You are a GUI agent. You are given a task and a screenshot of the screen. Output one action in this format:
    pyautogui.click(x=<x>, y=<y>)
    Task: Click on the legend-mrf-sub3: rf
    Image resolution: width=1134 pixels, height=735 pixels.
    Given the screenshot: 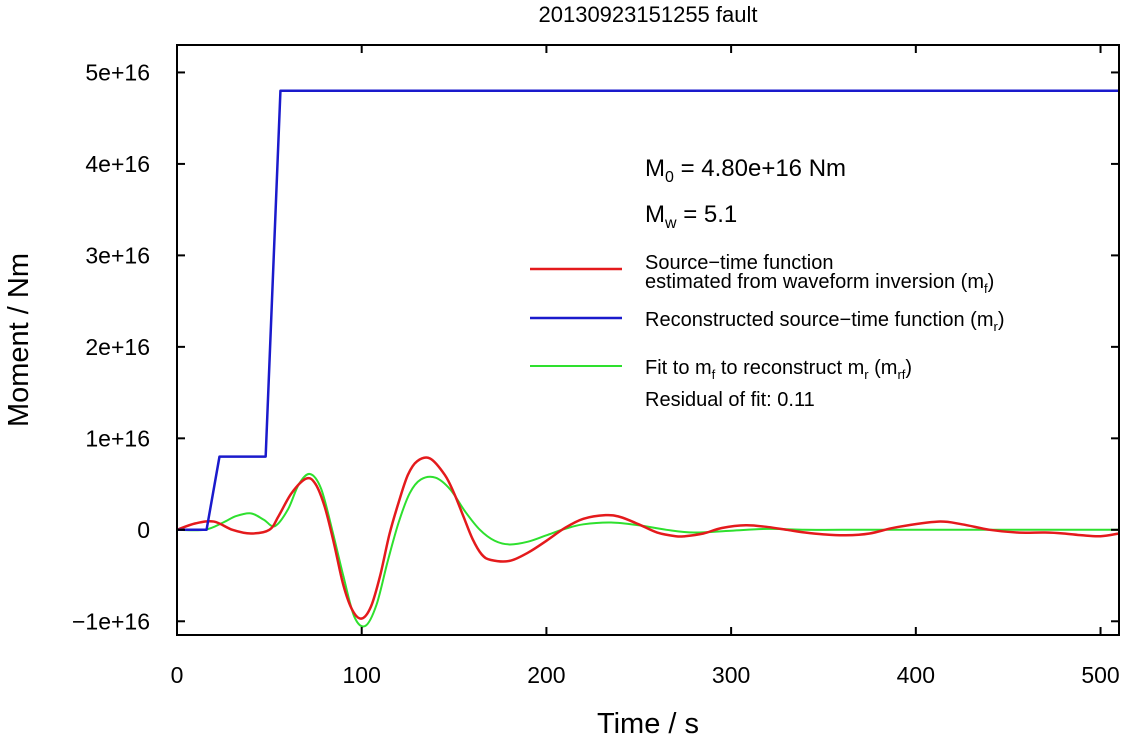 What is the action you would take?
    pyautogui.click(x=901, y=374)
    